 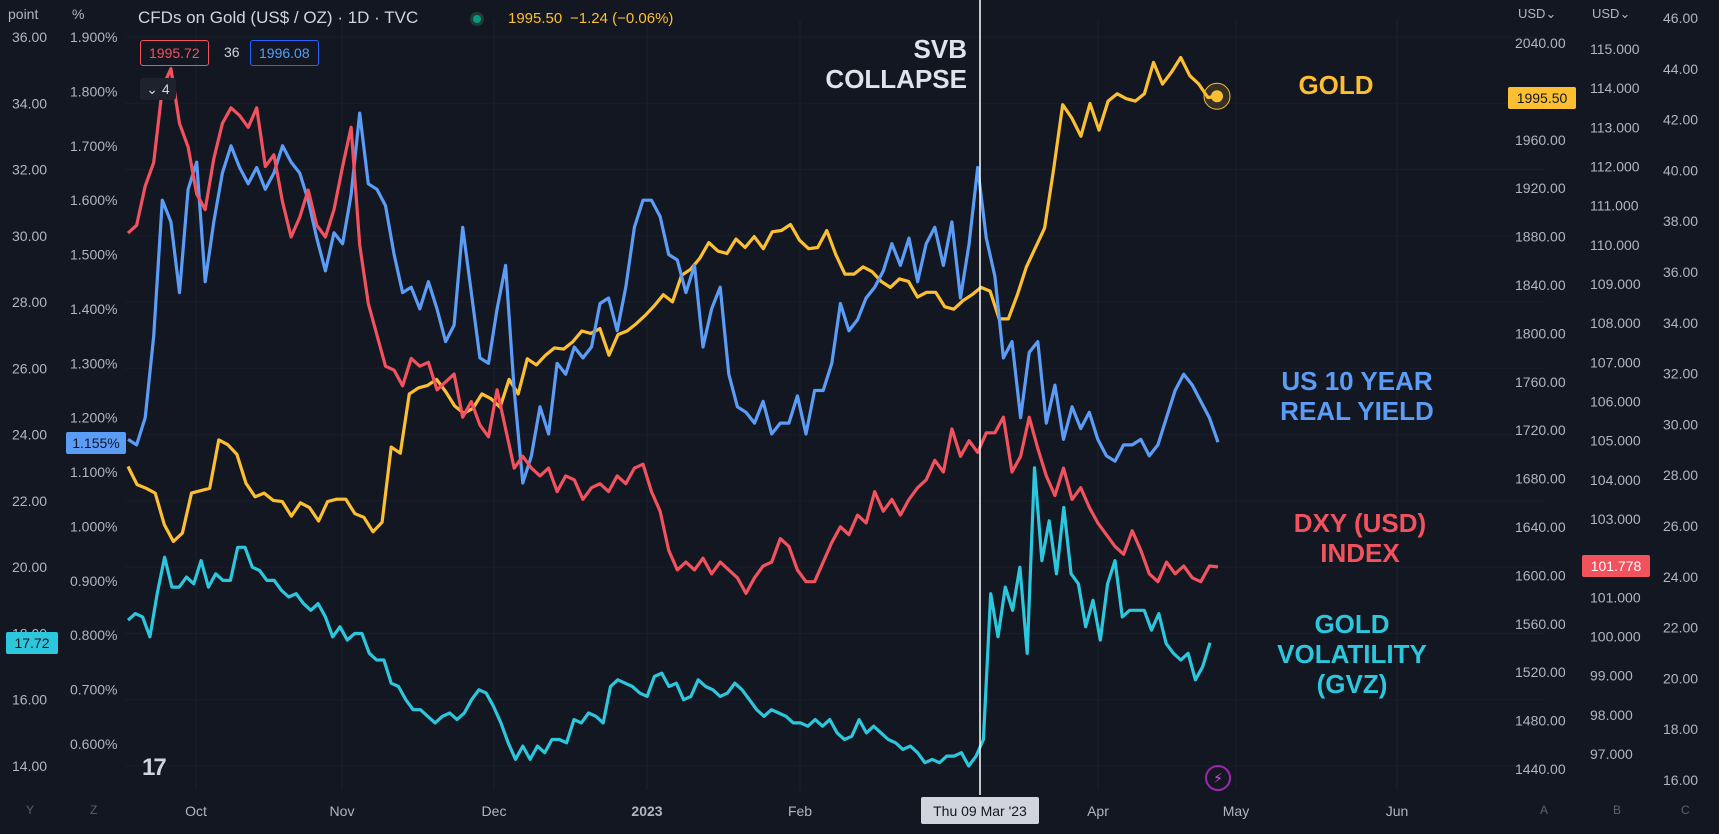 What do you see at coordinates (1615, 362) in the screenshot?
I see `dxy-axis-tick: 107.000` at bounding box center [1615, 362].